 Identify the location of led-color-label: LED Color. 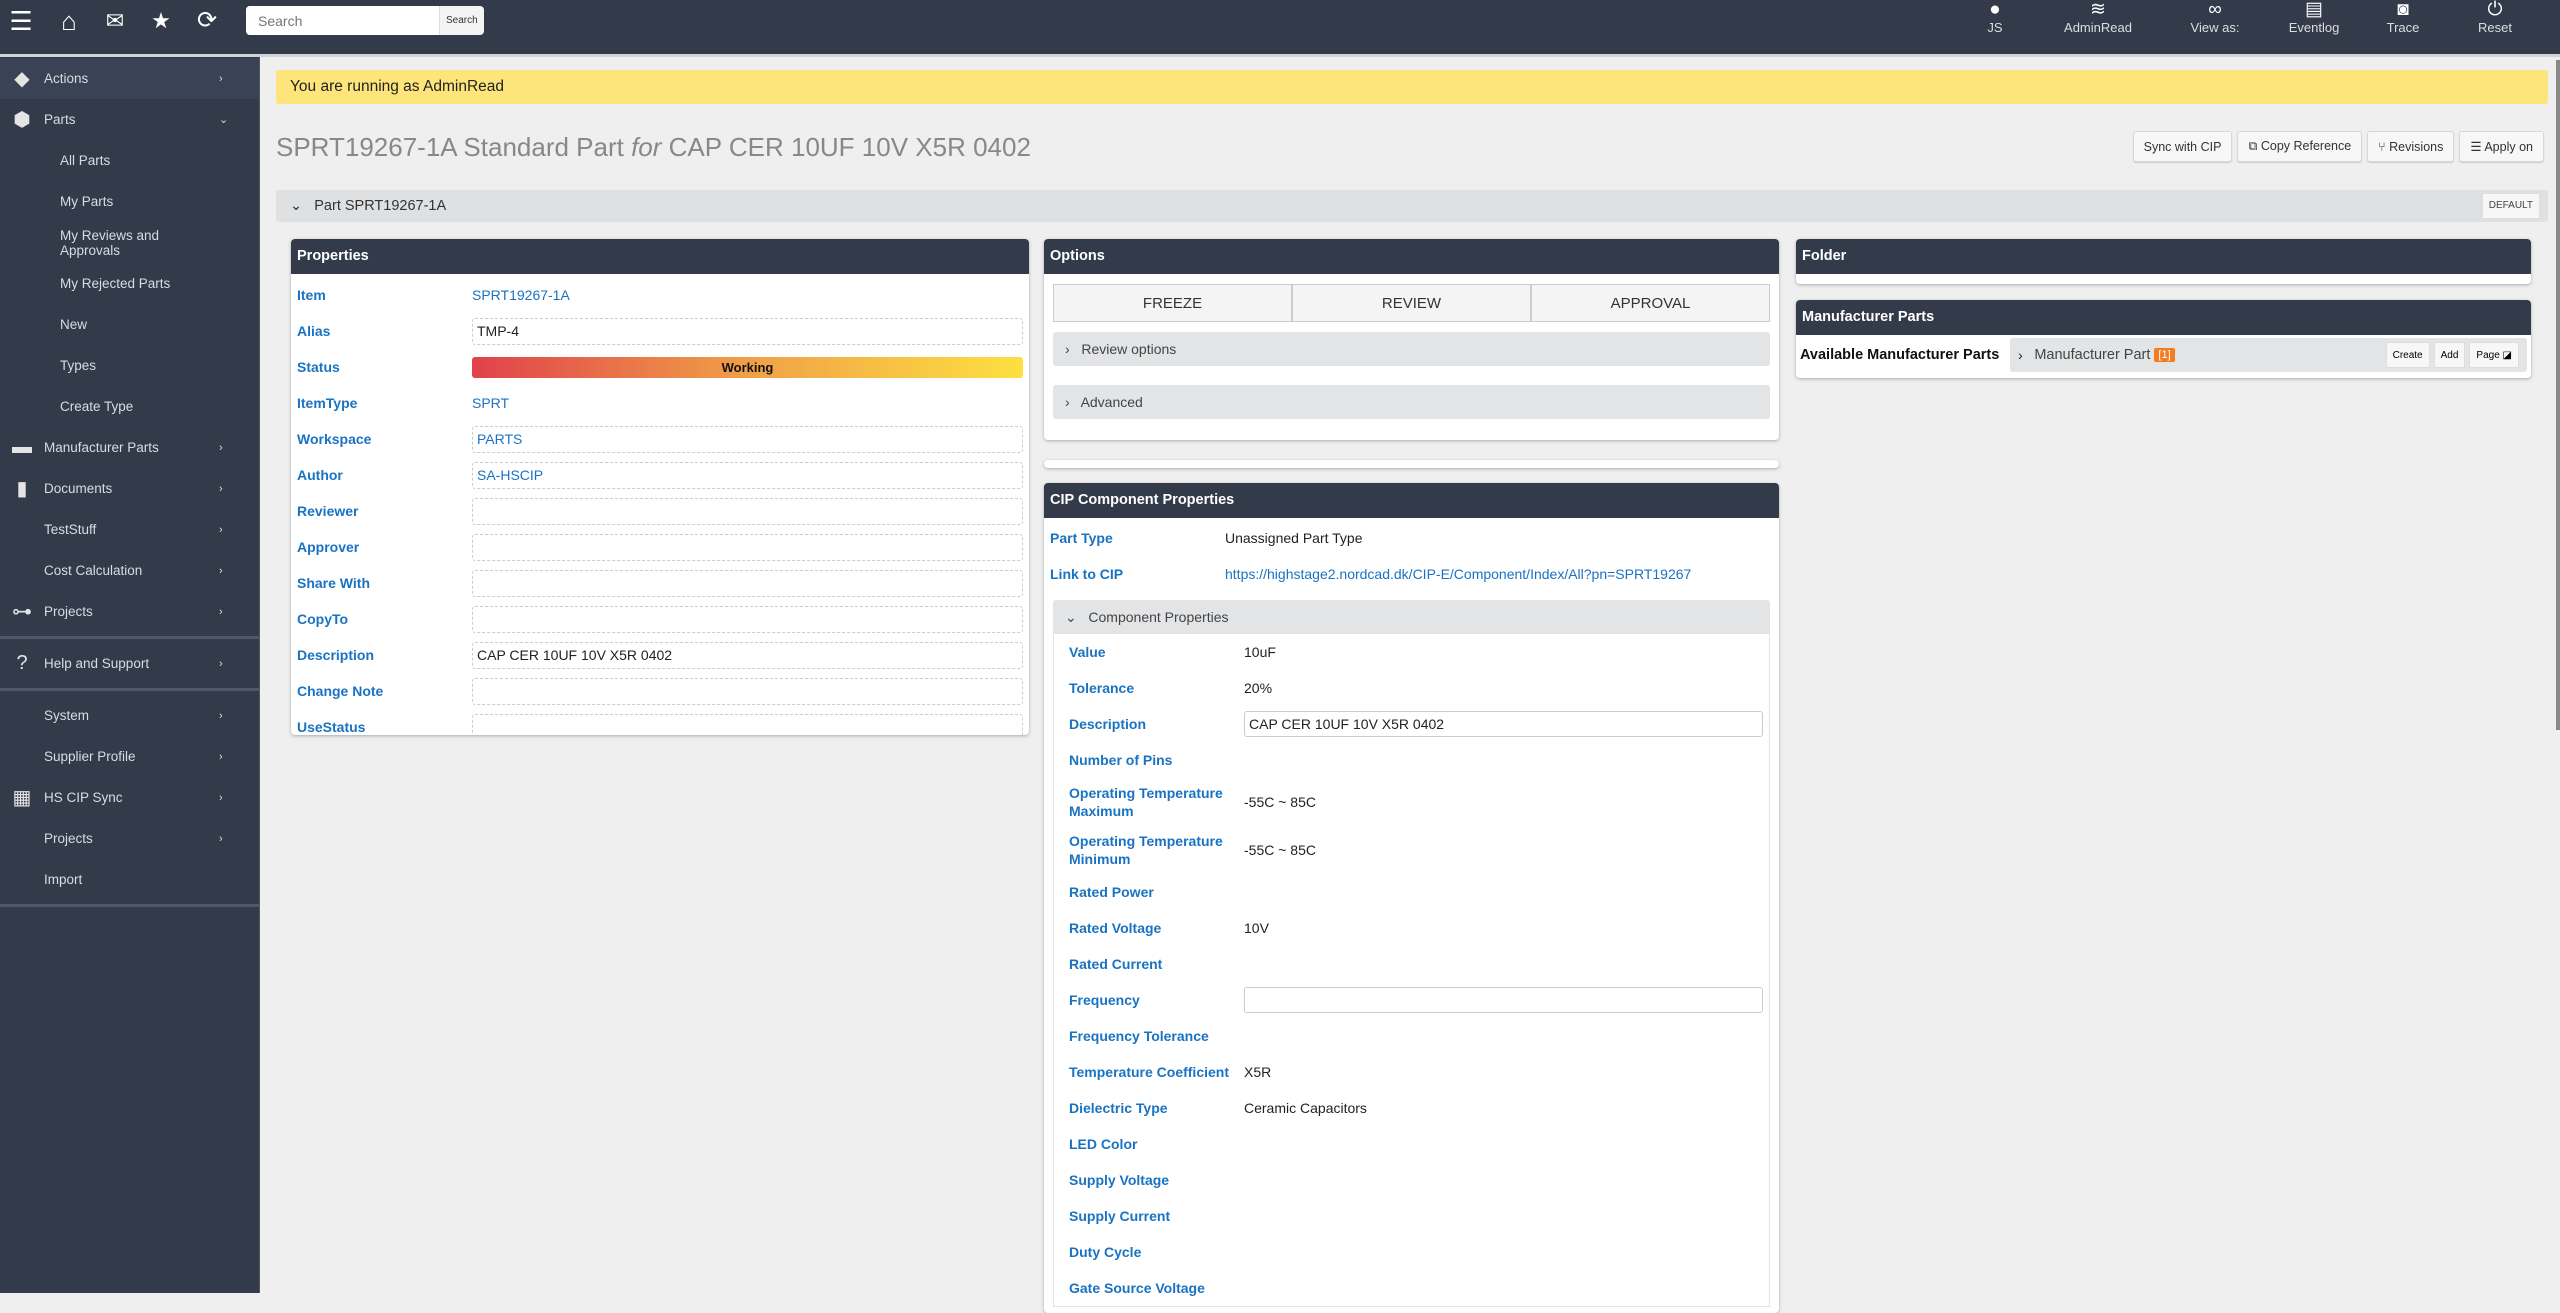
(1103, 1144).